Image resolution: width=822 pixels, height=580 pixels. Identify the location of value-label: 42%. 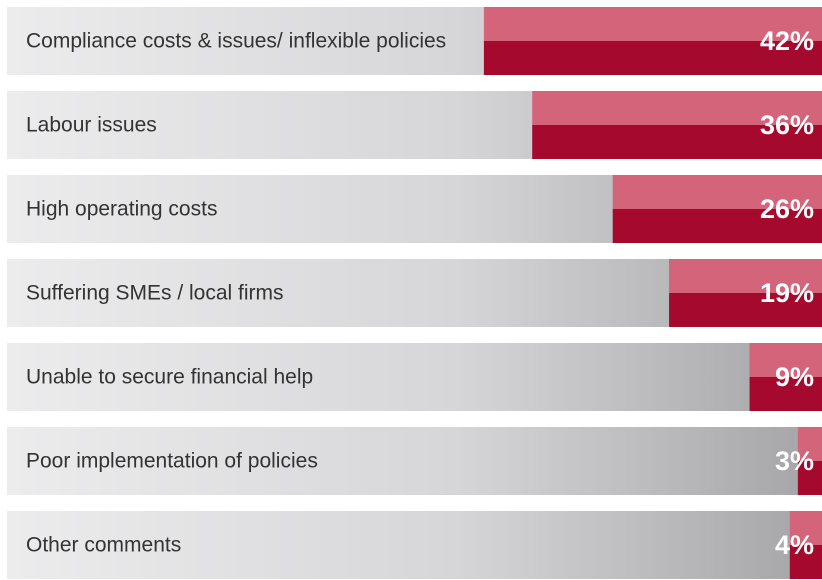
(787, 41).